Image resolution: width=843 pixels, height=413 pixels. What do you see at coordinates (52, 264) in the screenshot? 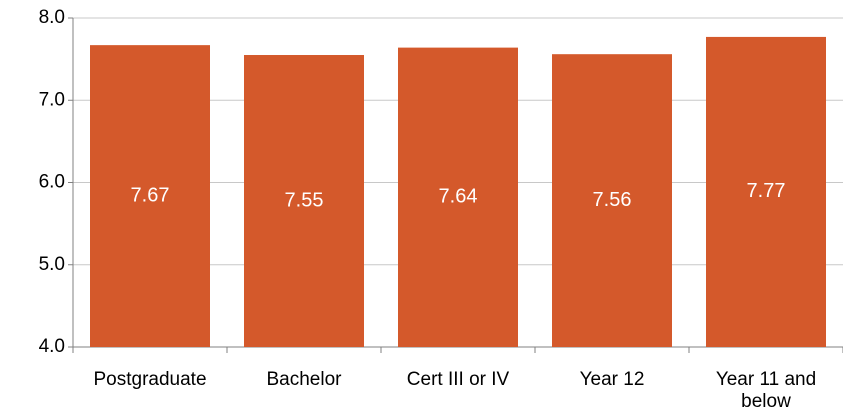
I see `y-tick-label: 5.0` at bounding box center [52, 264].